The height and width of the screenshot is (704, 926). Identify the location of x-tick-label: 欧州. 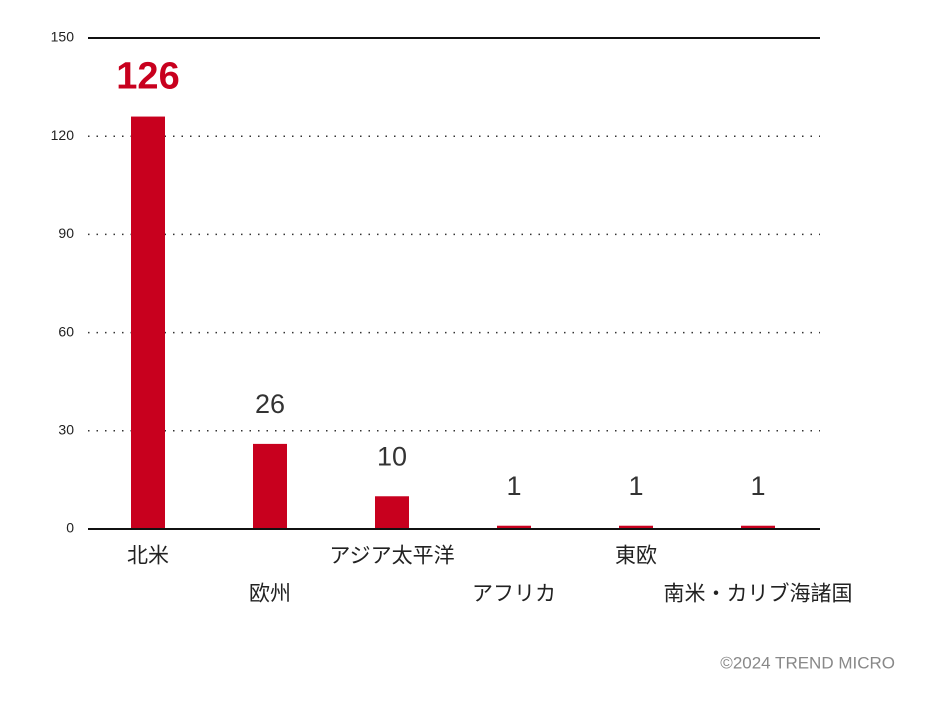
(270, 594).